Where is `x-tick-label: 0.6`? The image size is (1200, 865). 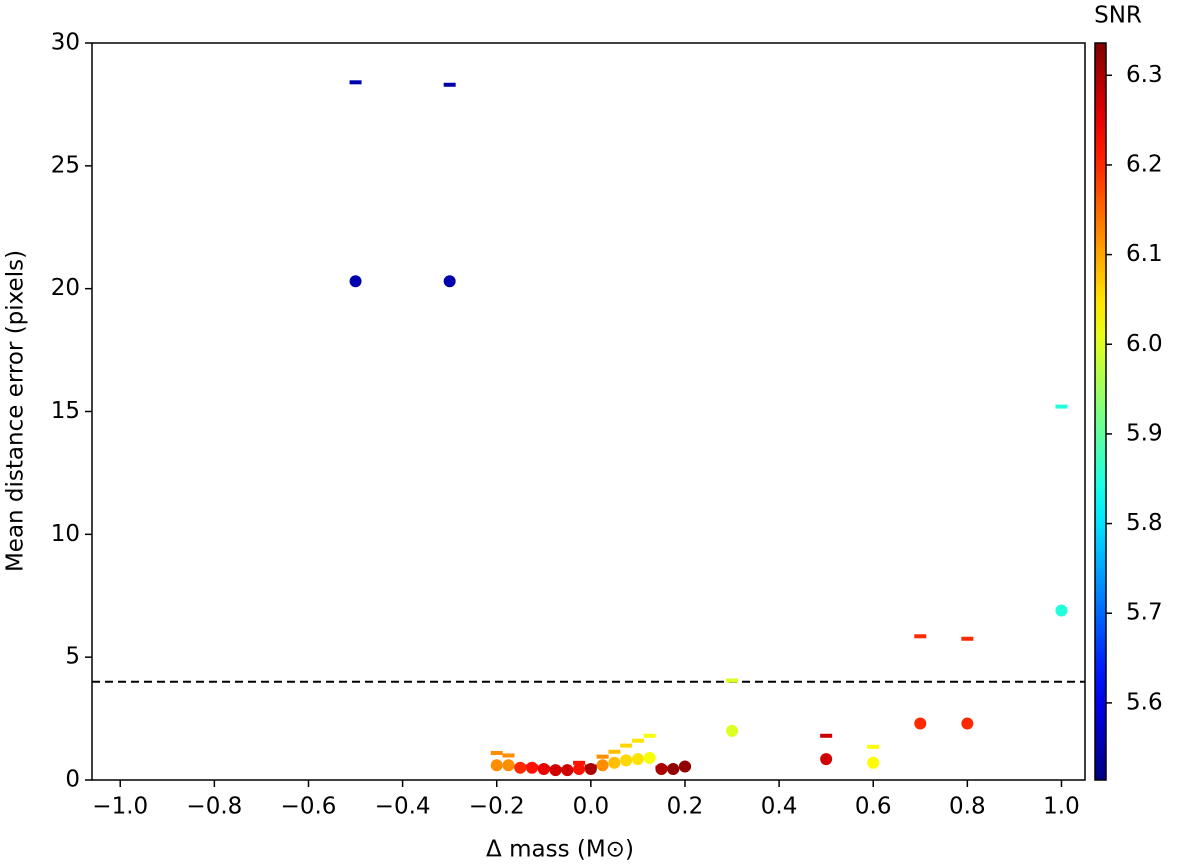
x-tick-label: 0.6 is located at coordinates (873, 807).